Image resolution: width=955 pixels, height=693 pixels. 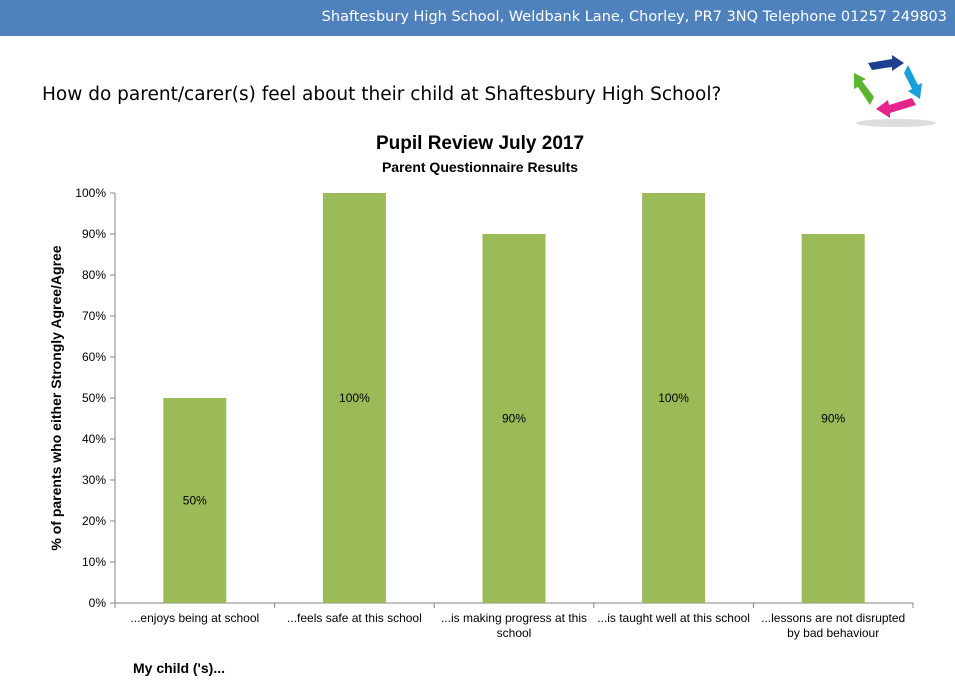 I want to click on bar-data-label: 50%, so click(x=195, y=501).